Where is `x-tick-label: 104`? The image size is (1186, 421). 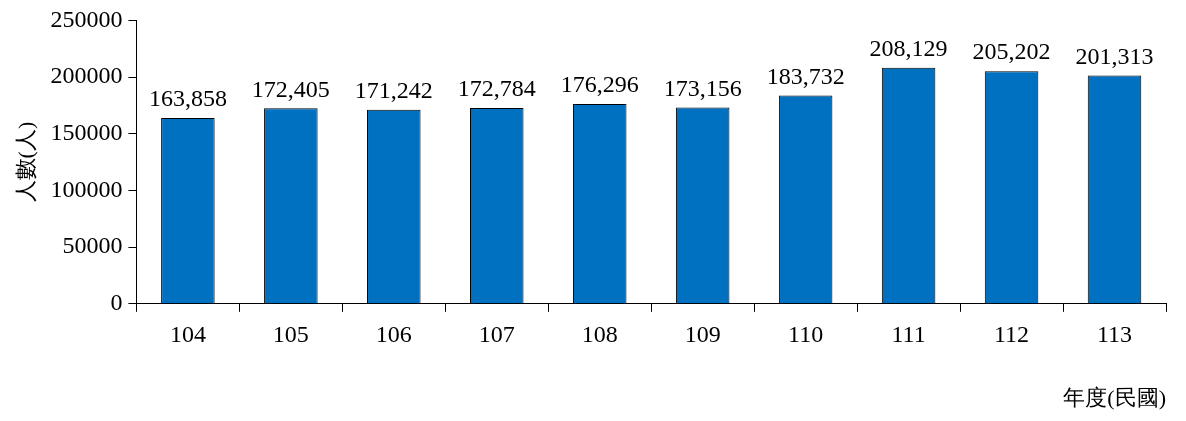 x-tick-label: 104 is located at coordinates (187, 334).